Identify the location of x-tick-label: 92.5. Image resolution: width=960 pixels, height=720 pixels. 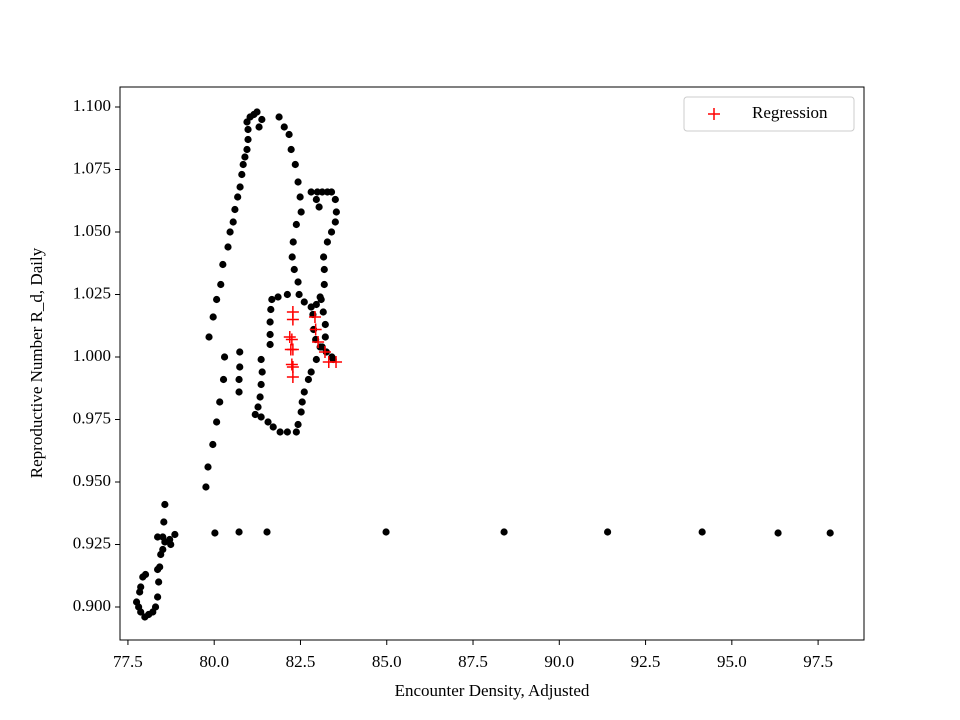
(646, 661).